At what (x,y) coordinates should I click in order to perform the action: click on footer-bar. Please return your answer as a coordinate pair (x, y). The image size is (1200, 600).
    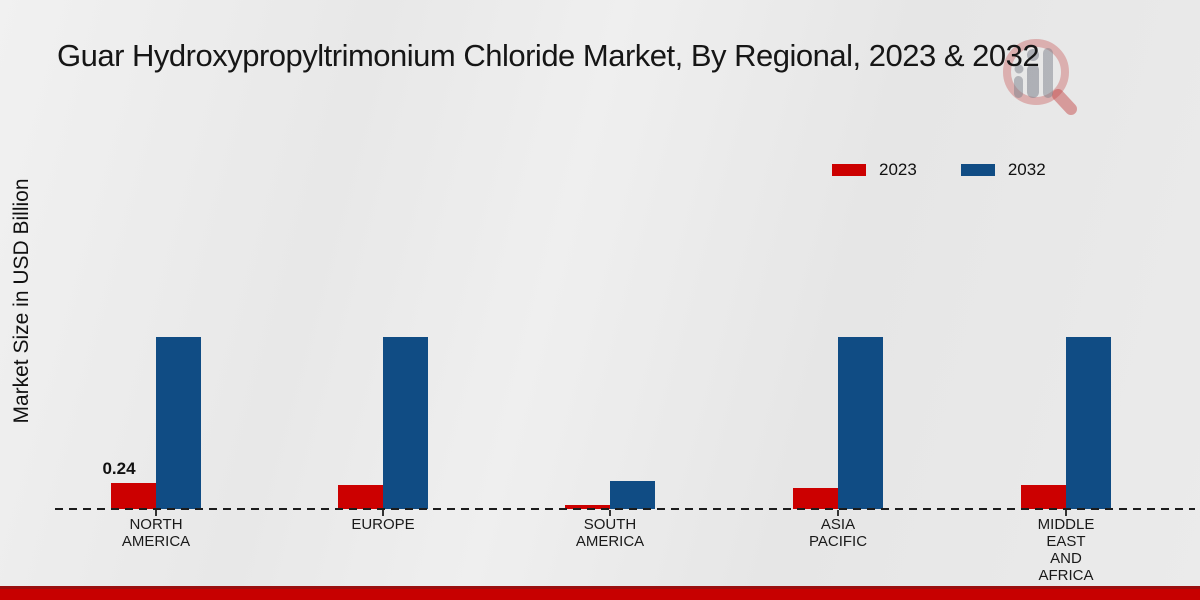
    Looking at the image, I should click on (600, 593).